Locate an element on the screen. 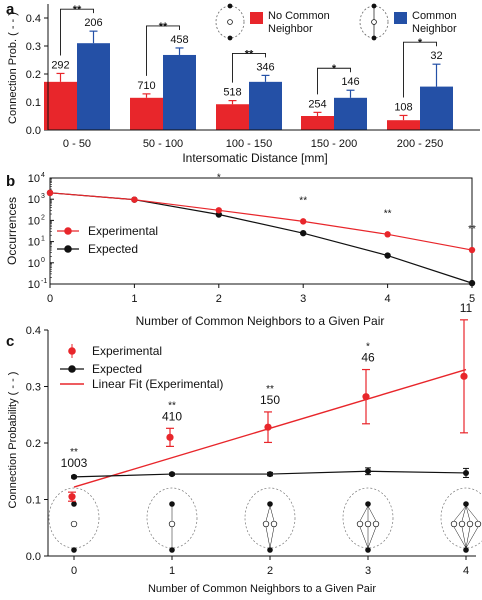  bar-no-common-neighbor is located at coordinates (317, 123).